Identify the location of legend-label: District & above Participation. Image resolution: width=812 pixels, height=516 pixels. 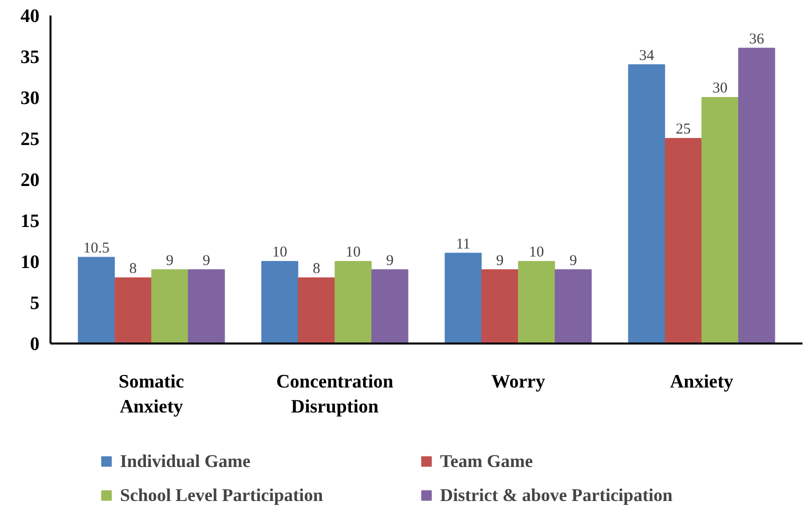
(557, 495).